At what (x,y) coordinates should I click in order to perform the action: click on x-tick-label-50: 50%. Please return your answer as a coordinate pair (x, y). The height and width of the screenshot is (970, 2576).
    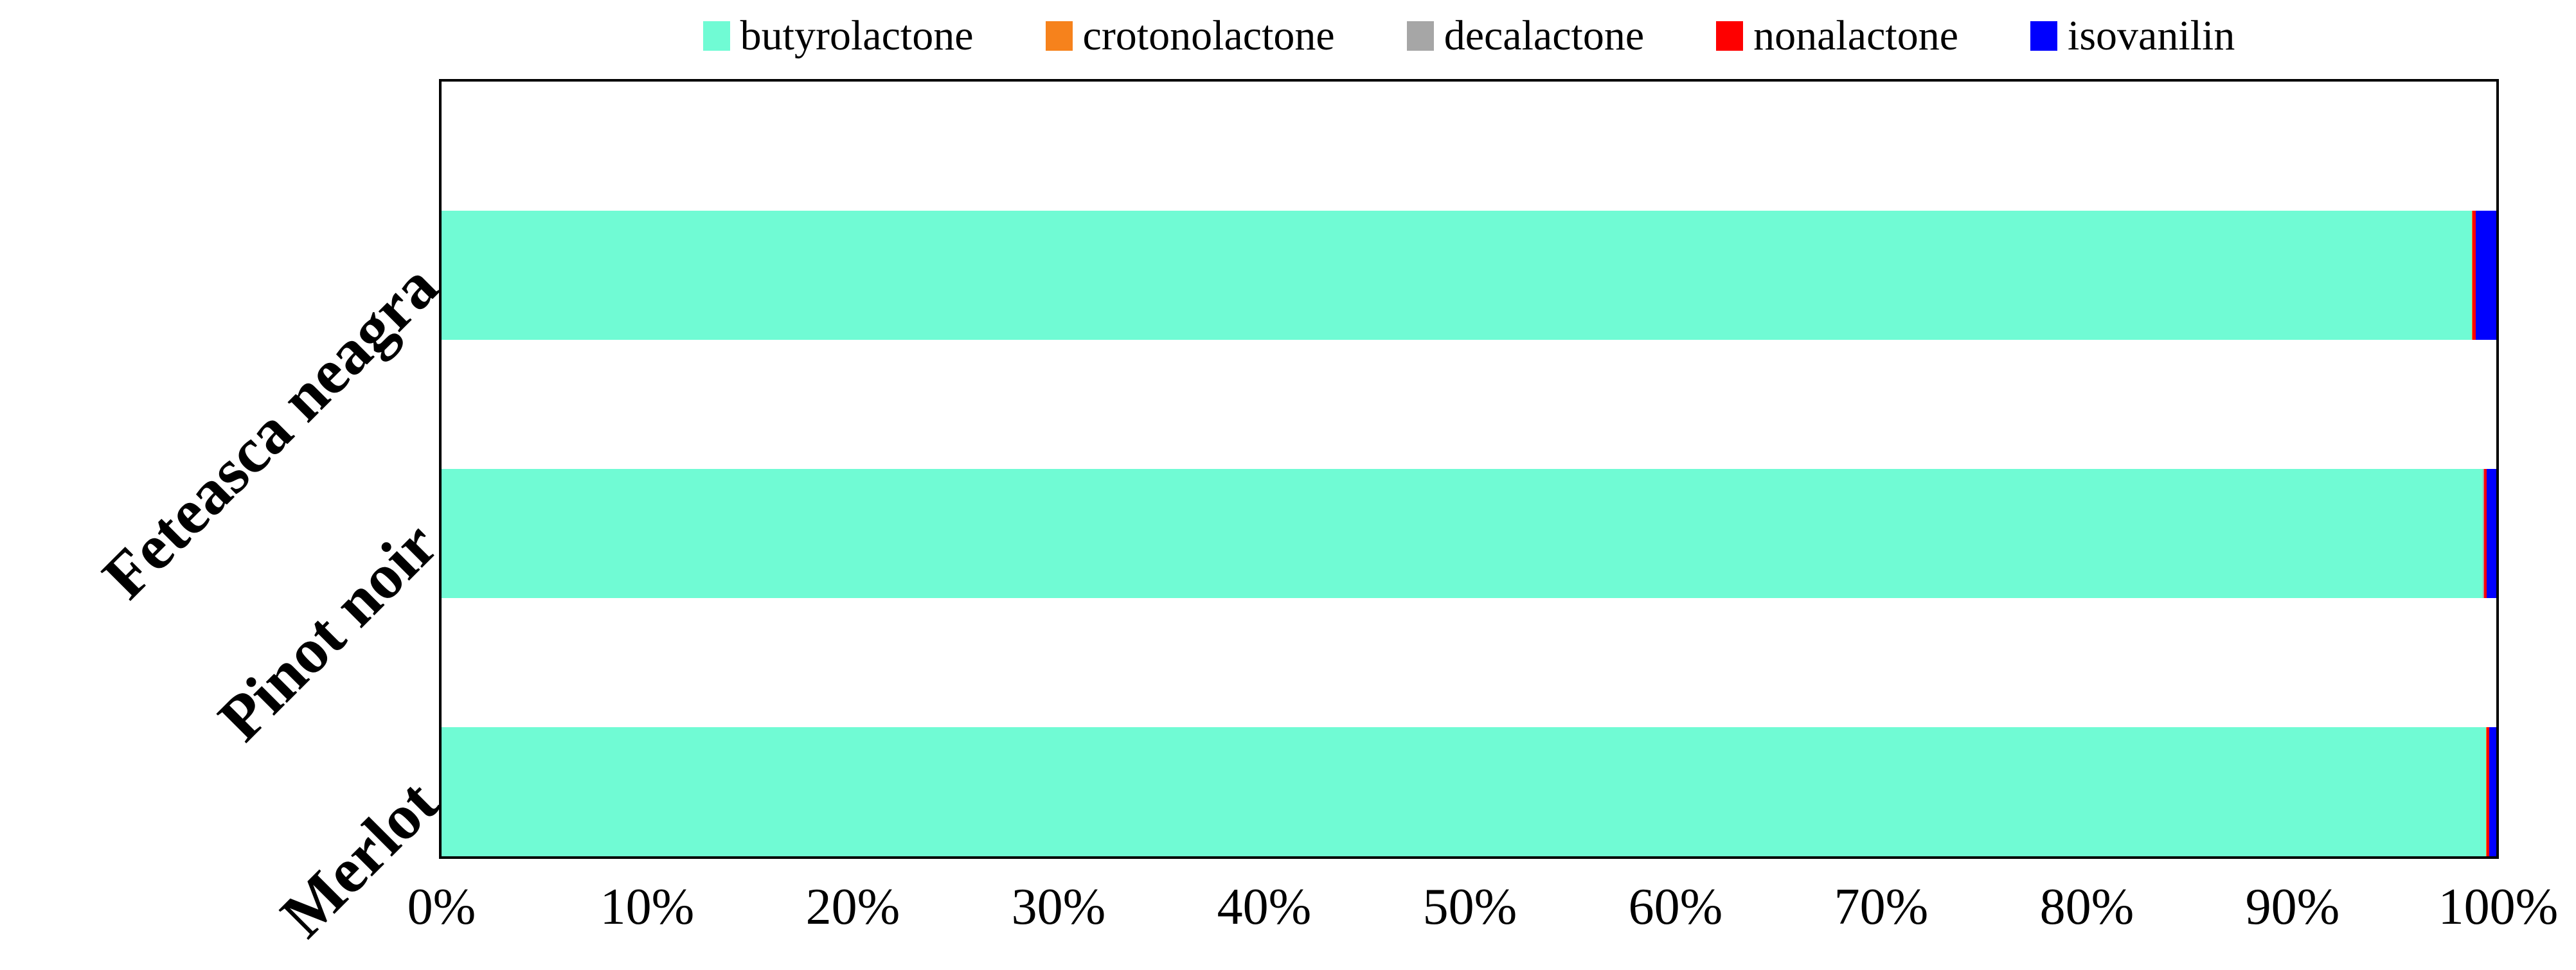
    Looking at the image, I should click on (1469, 907).